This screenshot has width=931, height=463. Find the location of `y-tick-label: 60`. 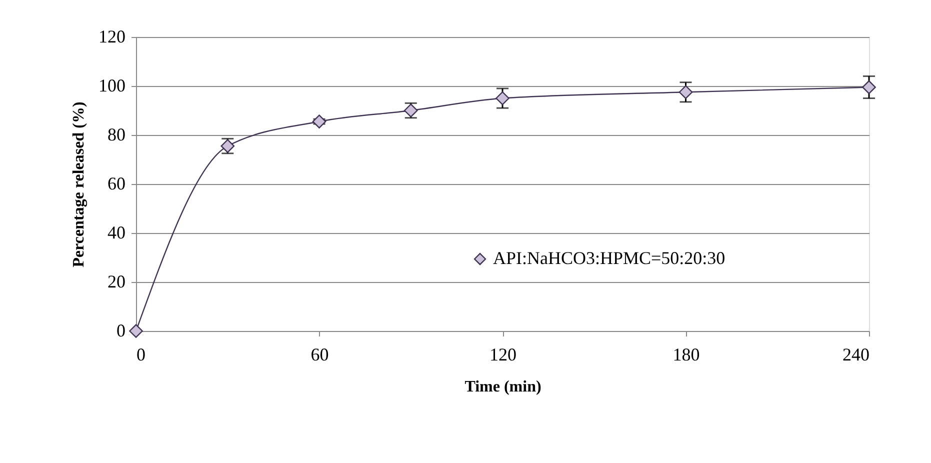

y-tick-label: 60 is located at coordinates (117, 184).